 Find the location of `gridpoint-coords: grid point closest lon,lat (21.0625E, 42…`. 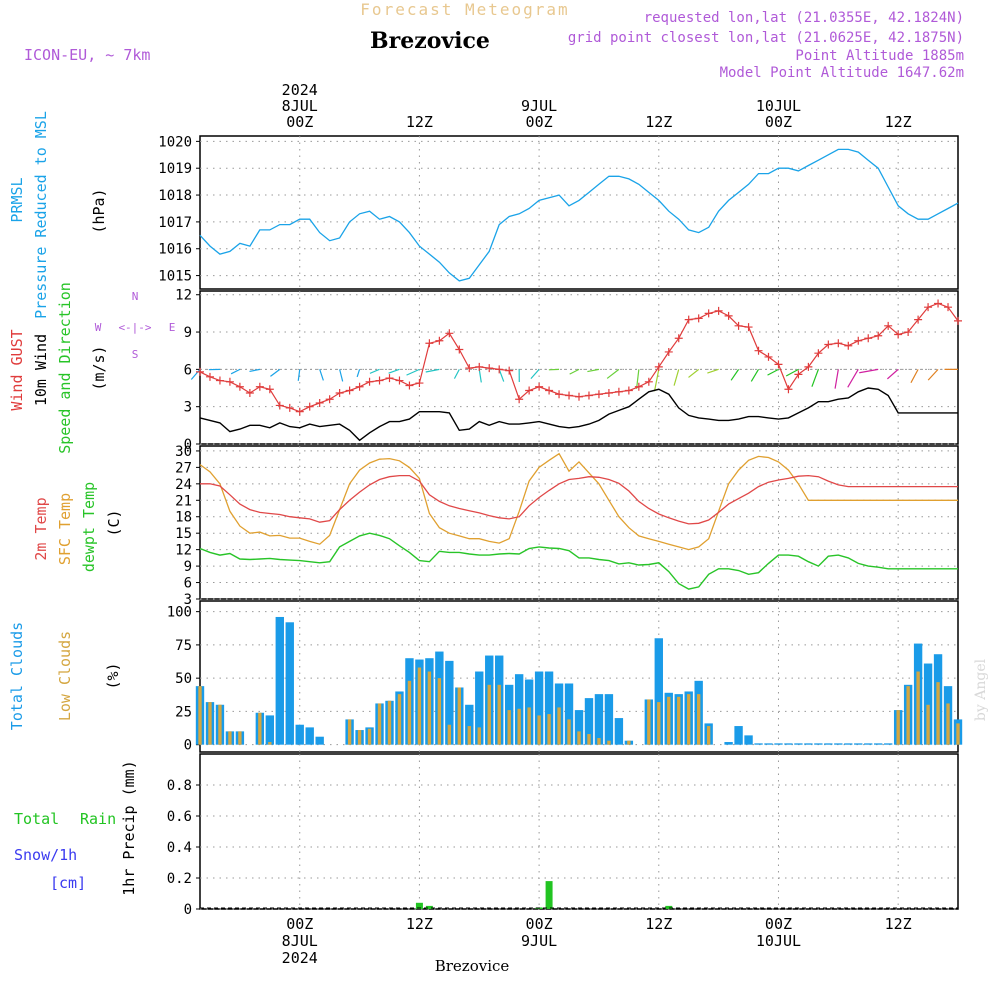

gridpoint-coords: grid point closest lon,lat (21.0625E, 42… is located at coordinates (766, 38).